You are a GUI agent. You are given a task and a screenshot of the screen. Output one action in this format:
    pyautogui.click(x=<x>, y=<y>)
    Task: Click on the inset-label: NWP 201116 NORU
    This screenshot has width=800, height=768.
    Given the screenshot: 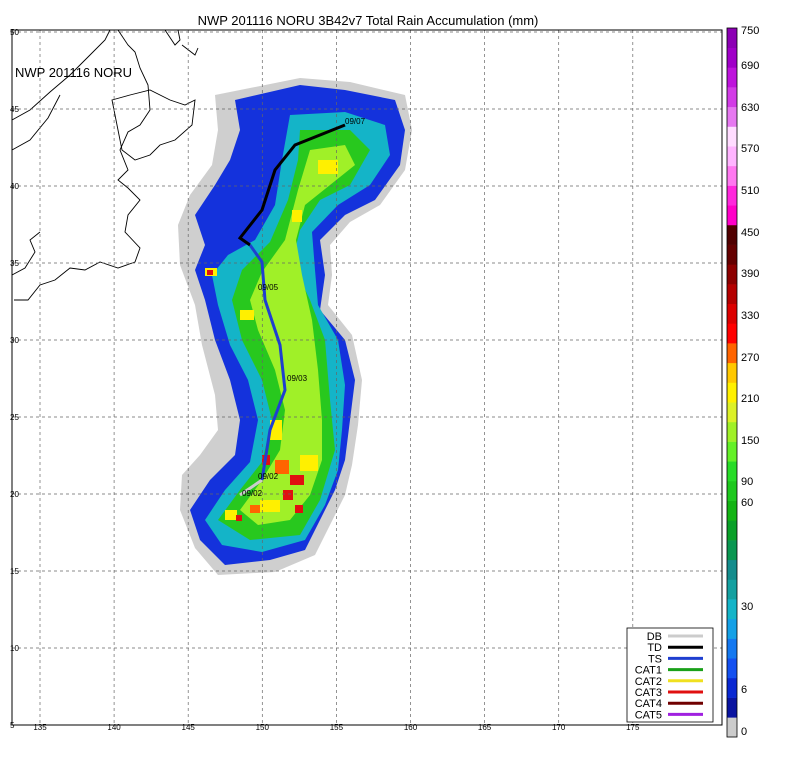 What is the action you would take?
    pyautogui.click(x=73, y=72)
    